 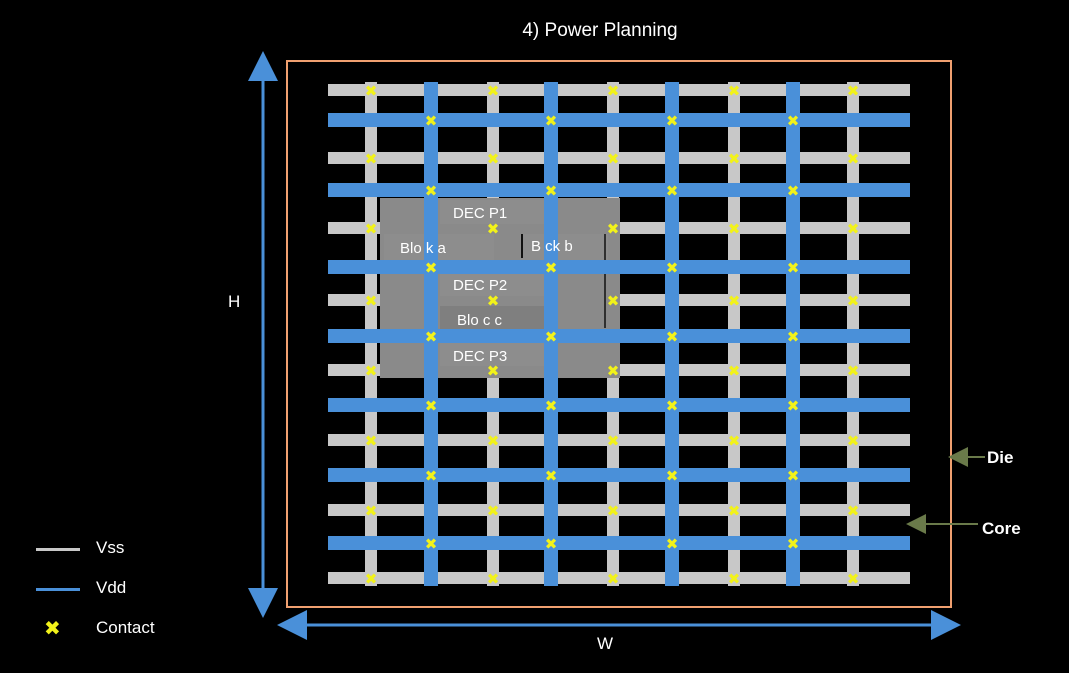 I want to click on block-b-label: B ck b, so click(x=552, y=246).